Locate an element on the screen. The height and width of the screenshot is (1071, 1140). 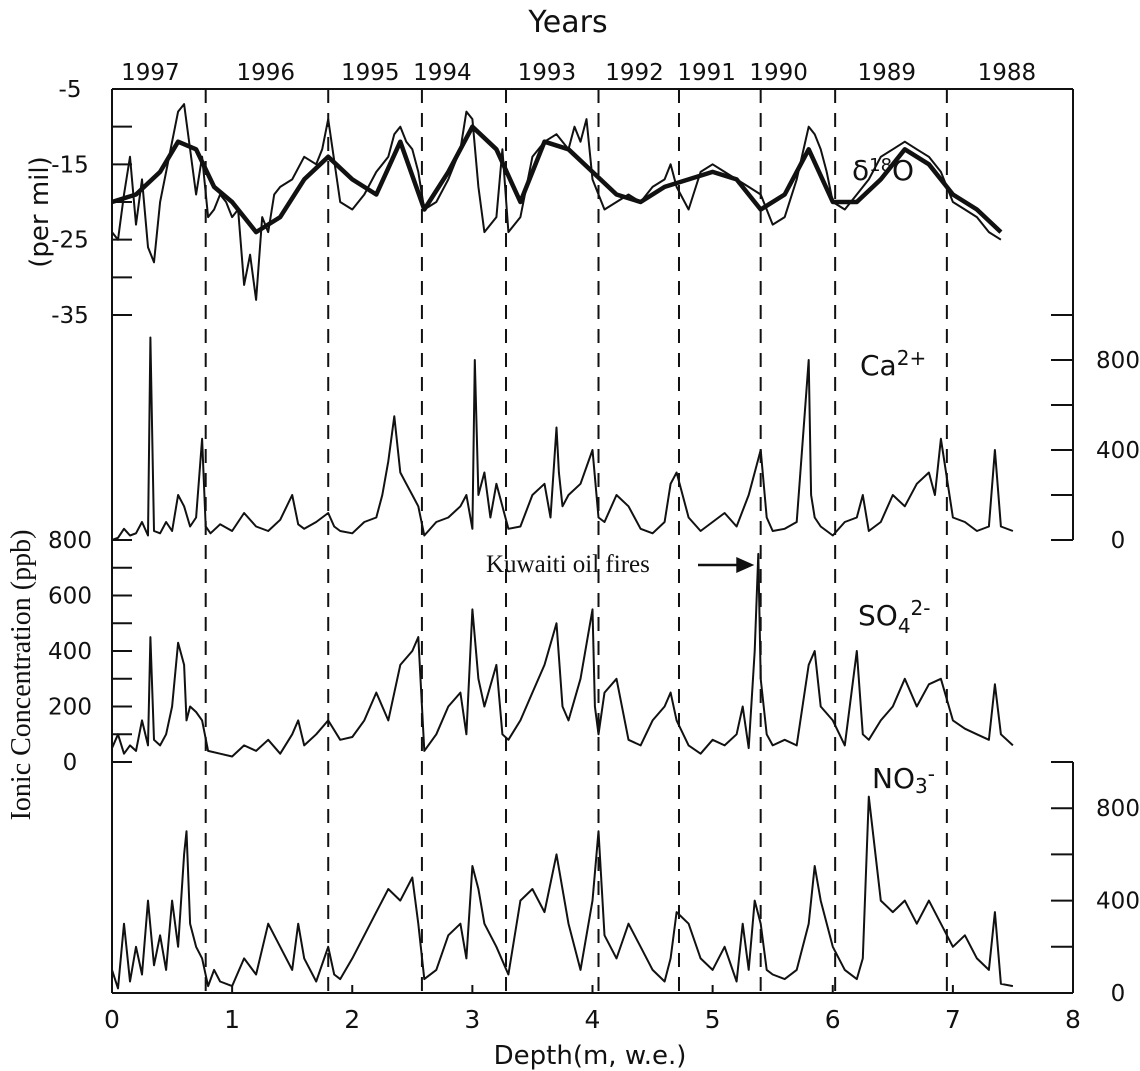
x-axis-label: Depth(m, w.e.) is located at coordinates (590, 1056).